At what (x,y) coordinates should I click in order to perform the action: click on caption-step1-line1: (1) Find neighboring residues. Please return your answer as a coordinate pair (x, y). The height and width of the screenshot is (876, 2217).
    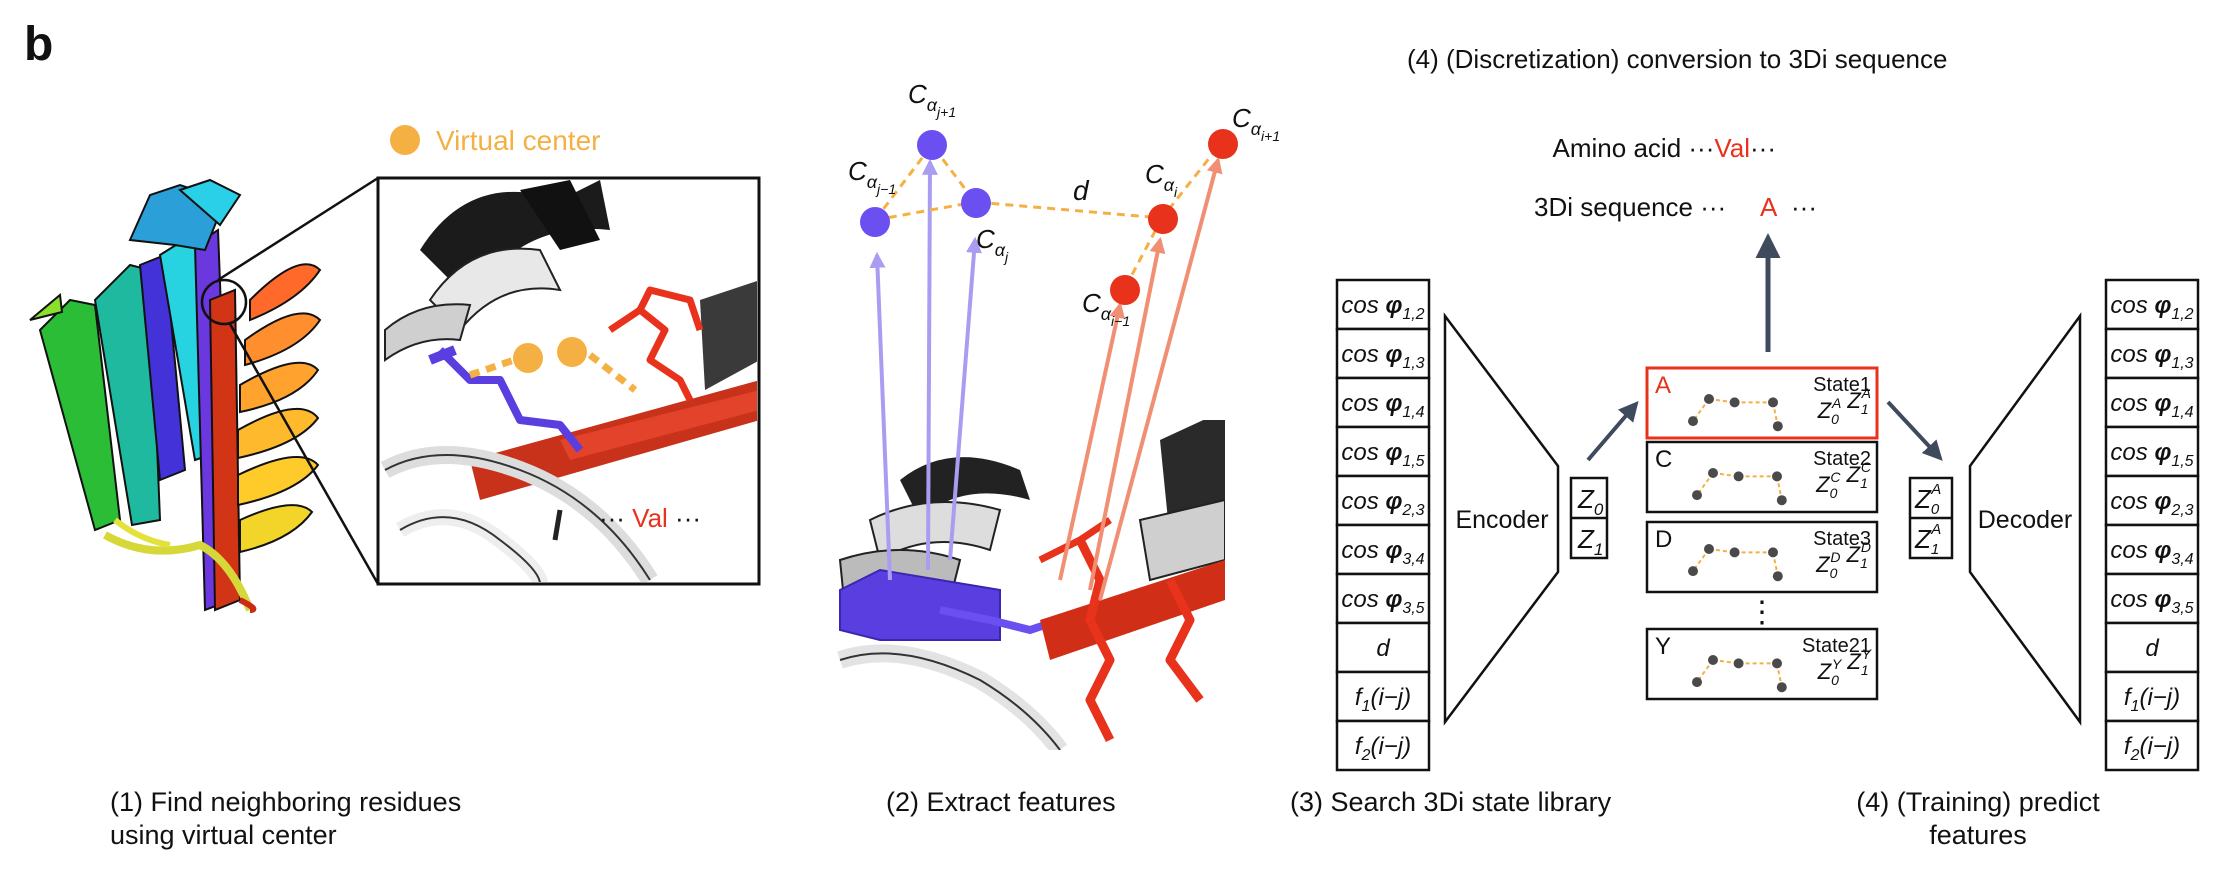
    Looking at the image, I should click on (286, 802).